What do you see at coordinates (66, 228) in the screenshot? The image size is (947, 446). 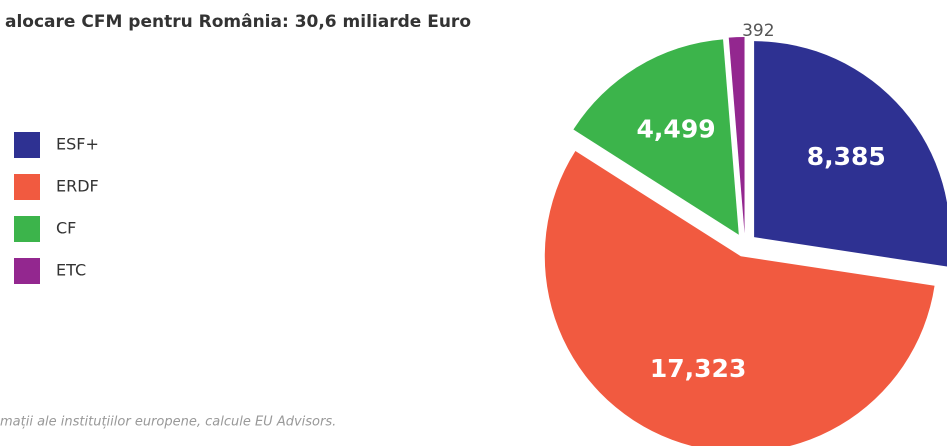 I see `legend-label: CF` at bounding box center [66, 228].